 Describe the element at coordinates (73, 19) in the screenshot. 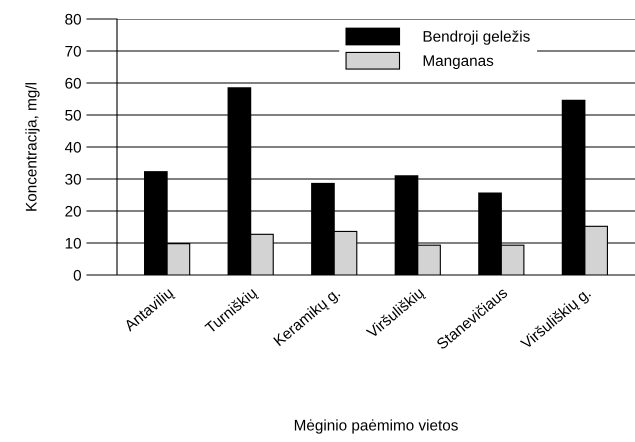

I see `y-tick-label: 80` at that location.